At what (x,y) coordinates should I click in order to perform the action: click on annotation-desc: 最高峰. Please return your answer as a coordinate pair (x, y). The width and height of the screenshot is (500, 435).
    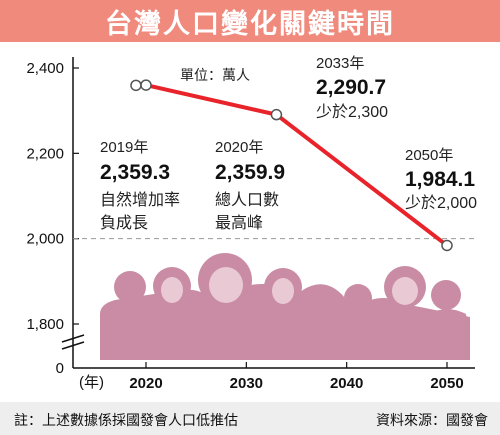
    Looking at the image, I should click on (239, 223).